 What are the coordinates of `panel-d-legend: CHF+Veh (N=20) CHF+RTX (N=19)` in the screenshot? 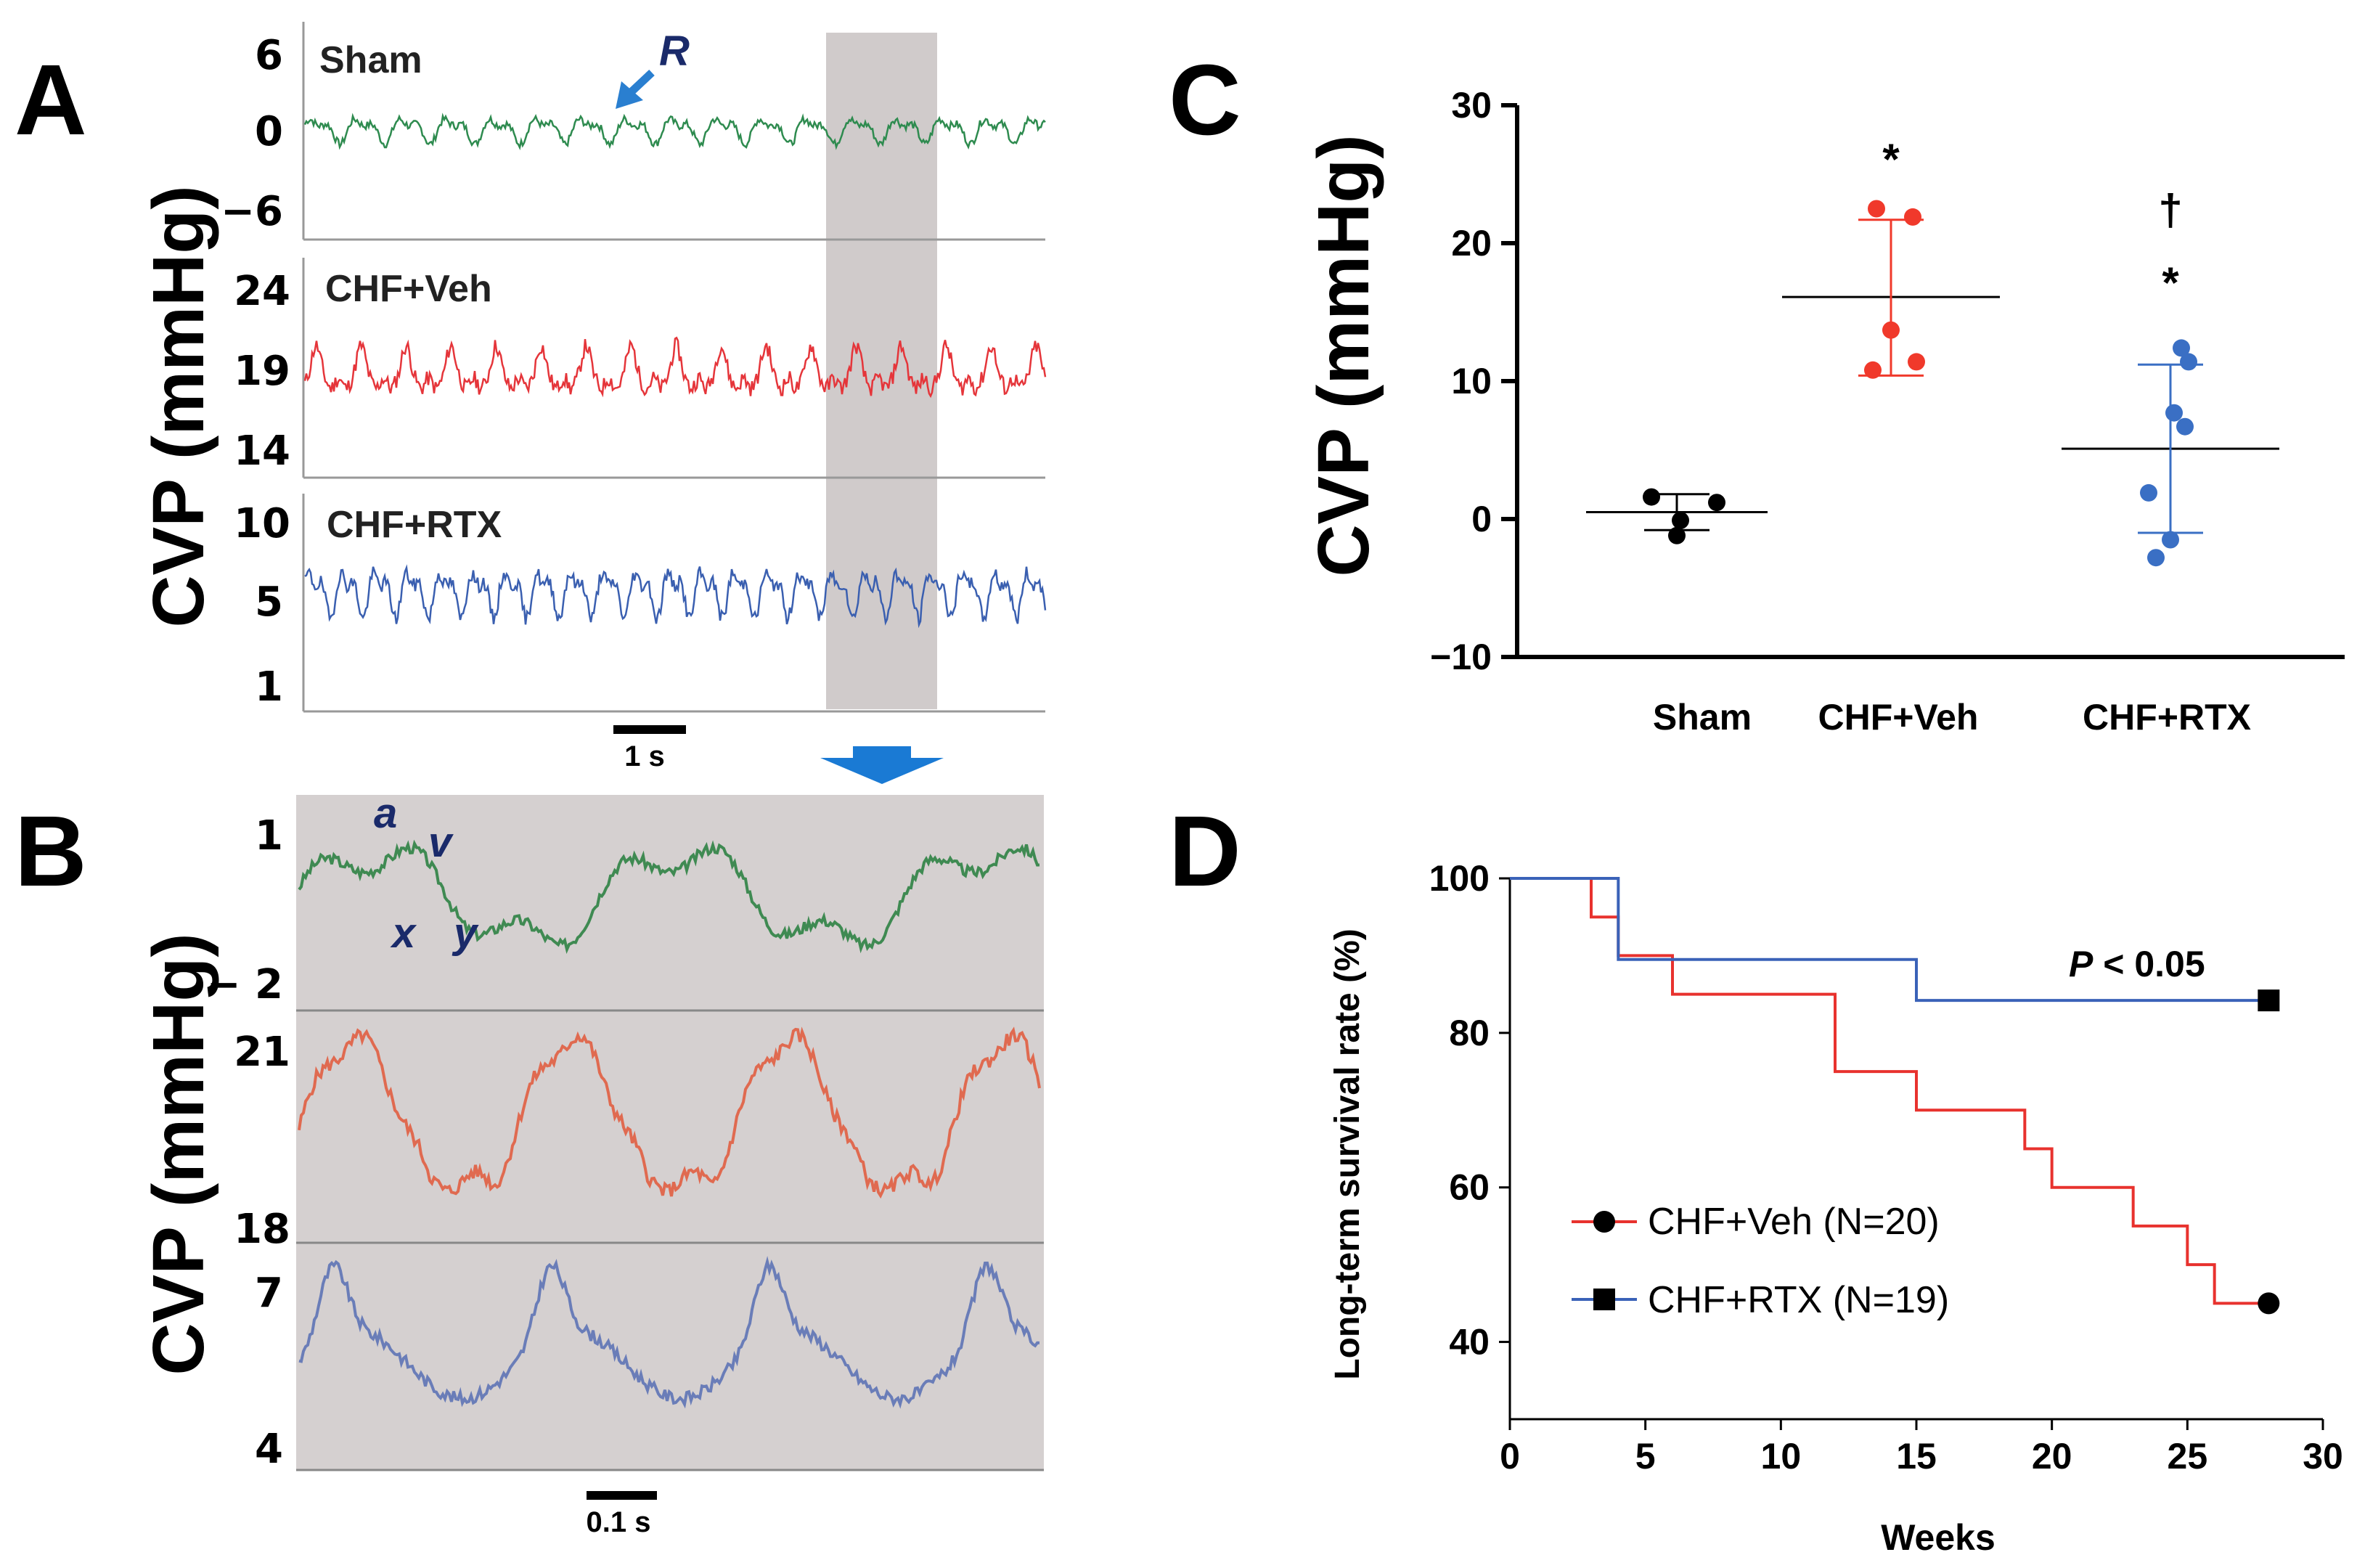 It's located at (1761, 1261).